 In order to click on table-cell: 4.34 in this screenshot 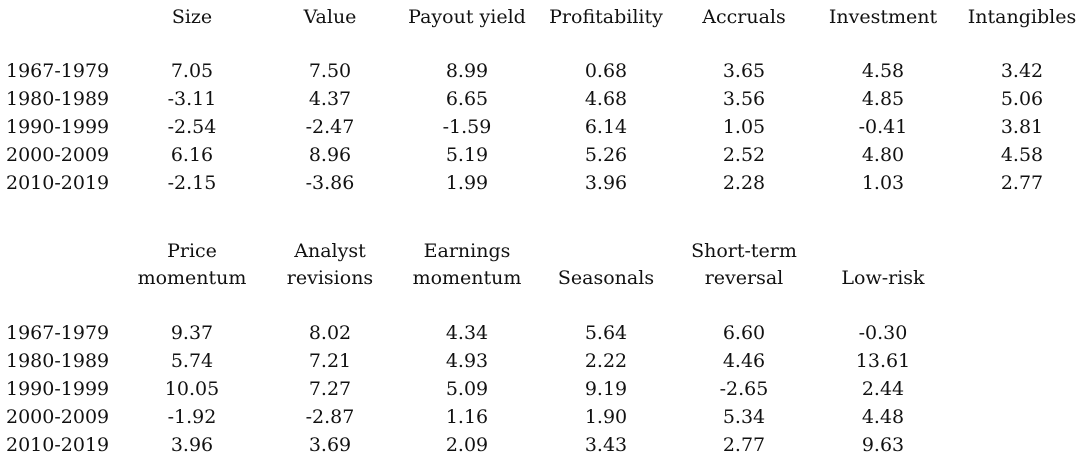, I will do `click(467, 333)`.